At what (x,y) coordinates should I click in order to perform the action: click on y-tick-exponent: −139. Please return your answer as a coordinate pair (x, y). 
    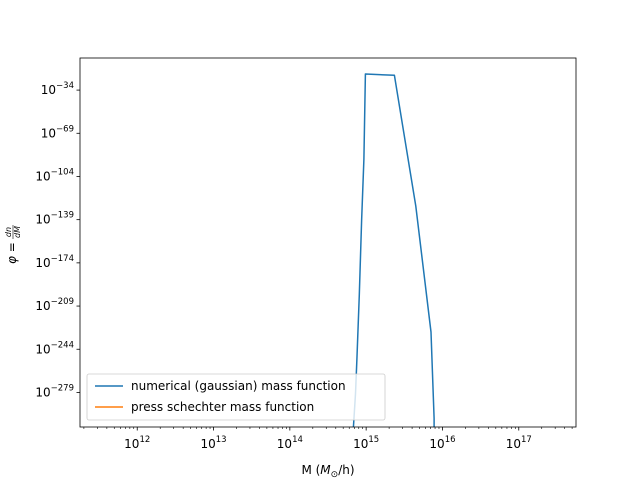
    Looking at the image, I should click on (62, 216).